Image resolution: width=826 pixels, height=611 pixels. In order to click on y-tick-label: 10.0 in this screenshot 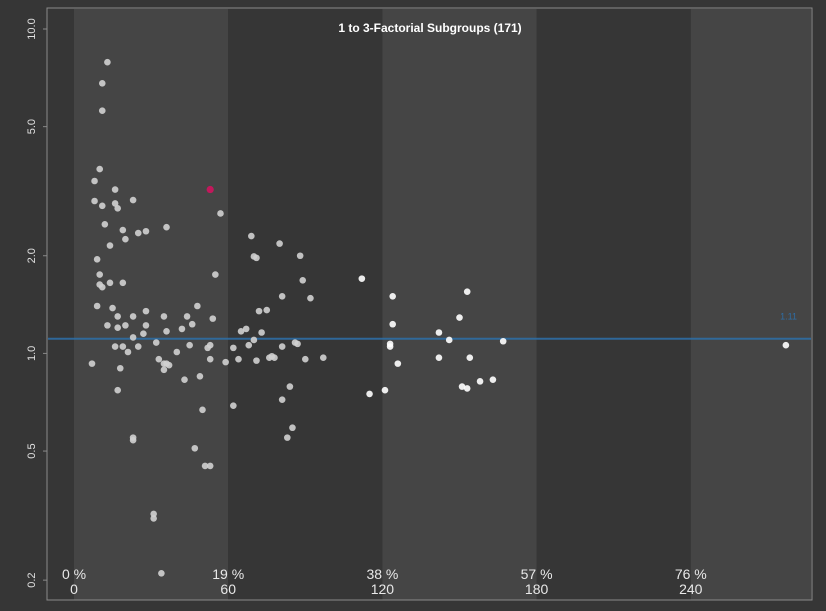, I will do `click(32, 28)`.